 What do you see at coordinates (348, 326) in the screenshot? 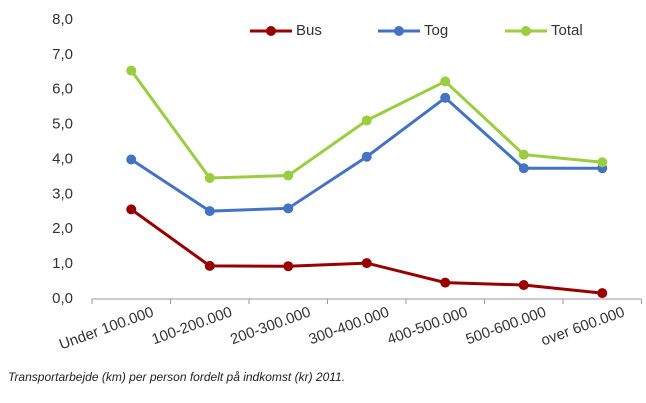
I see `x-tick-label: 300-400.000` at bounding box center [348, 326].